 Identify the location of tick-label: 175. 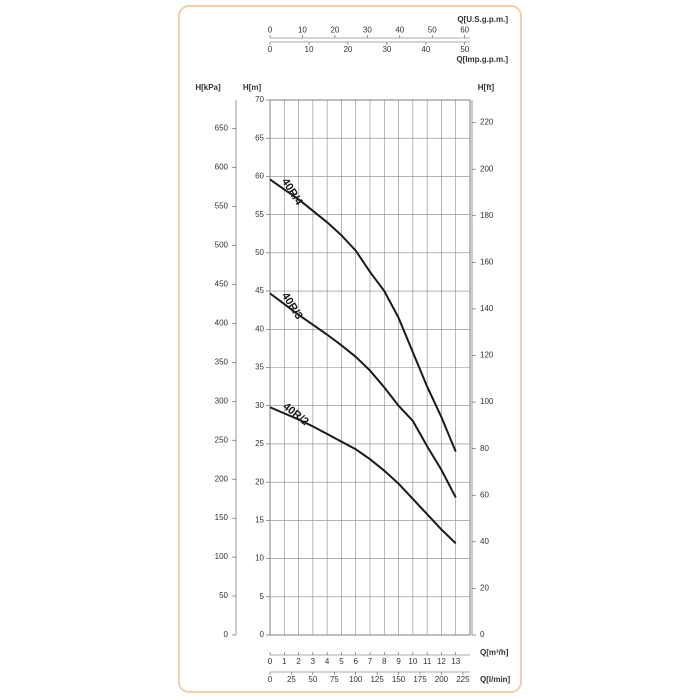
(420, 679).